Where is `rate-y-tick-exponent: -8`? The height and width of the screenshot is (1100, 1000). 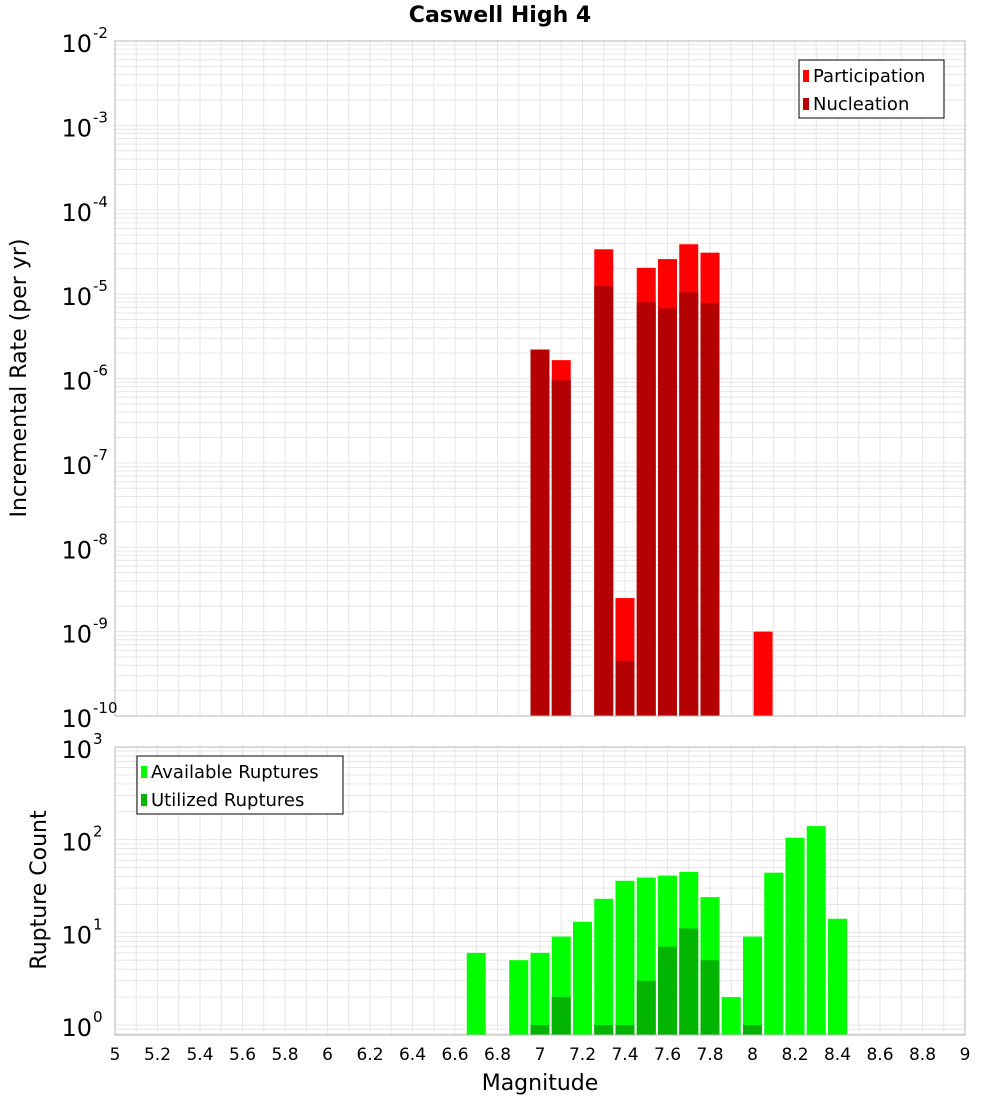 rate-y-tick-exponent: -8 is located at coordinates (100, 539).